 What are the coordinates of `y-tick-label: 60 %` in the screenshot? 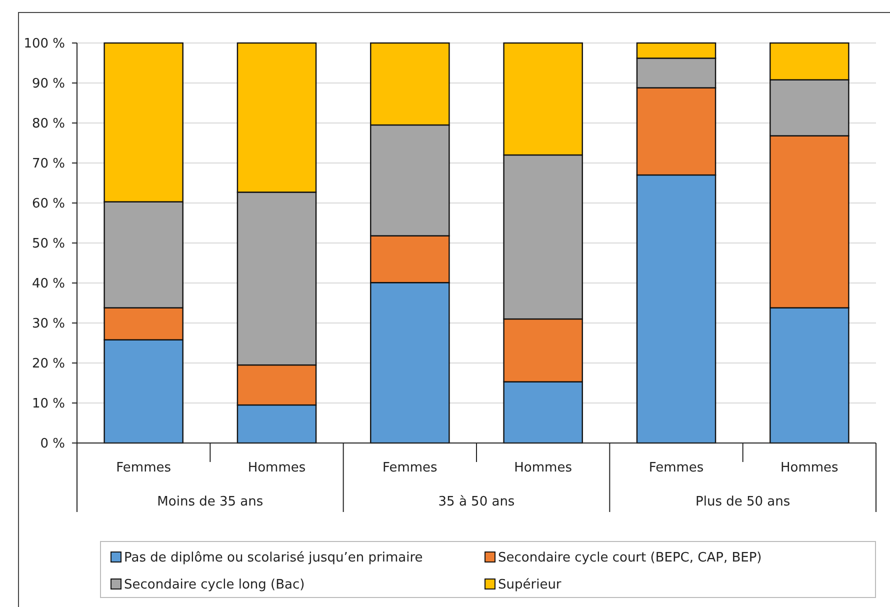 It's located at (48, 204).